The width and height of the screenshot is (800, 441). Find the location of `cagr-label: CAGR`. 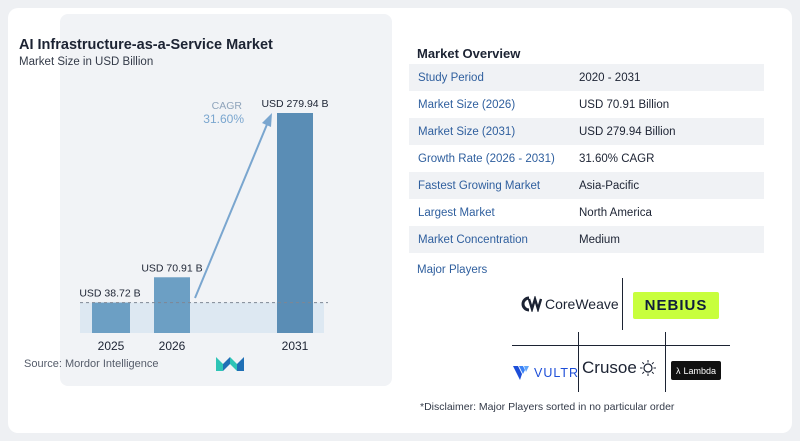

cagr-label: CAGR is located at coordinates (227, 106).